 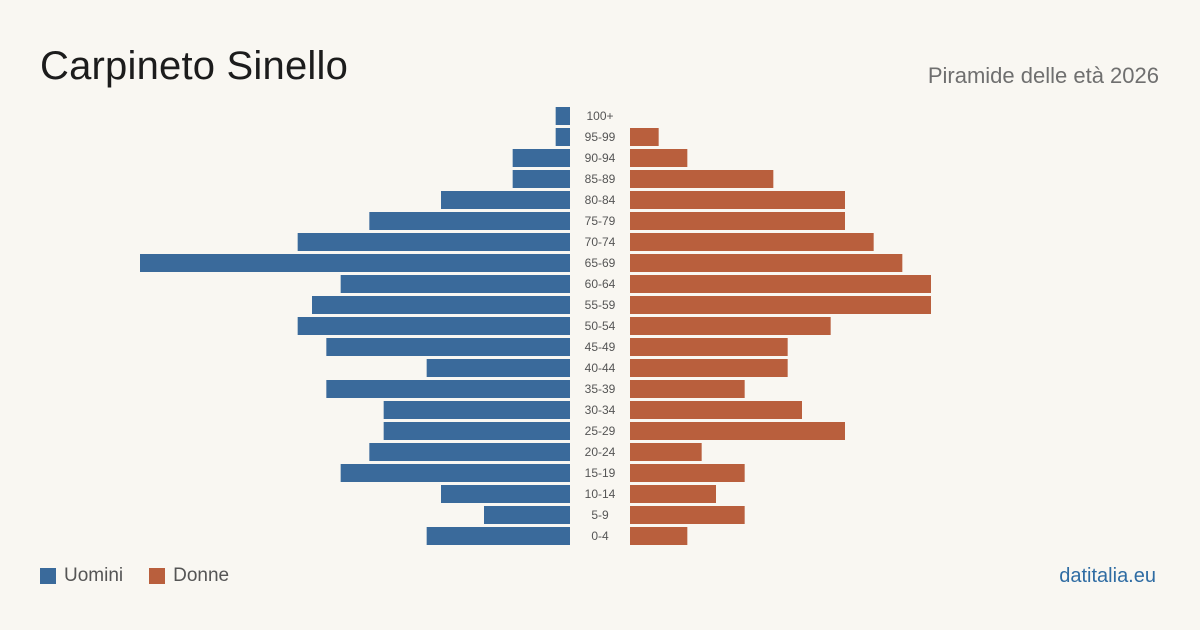 I want to click on legend-item-men: Uomini, so click(x=81, y=576).